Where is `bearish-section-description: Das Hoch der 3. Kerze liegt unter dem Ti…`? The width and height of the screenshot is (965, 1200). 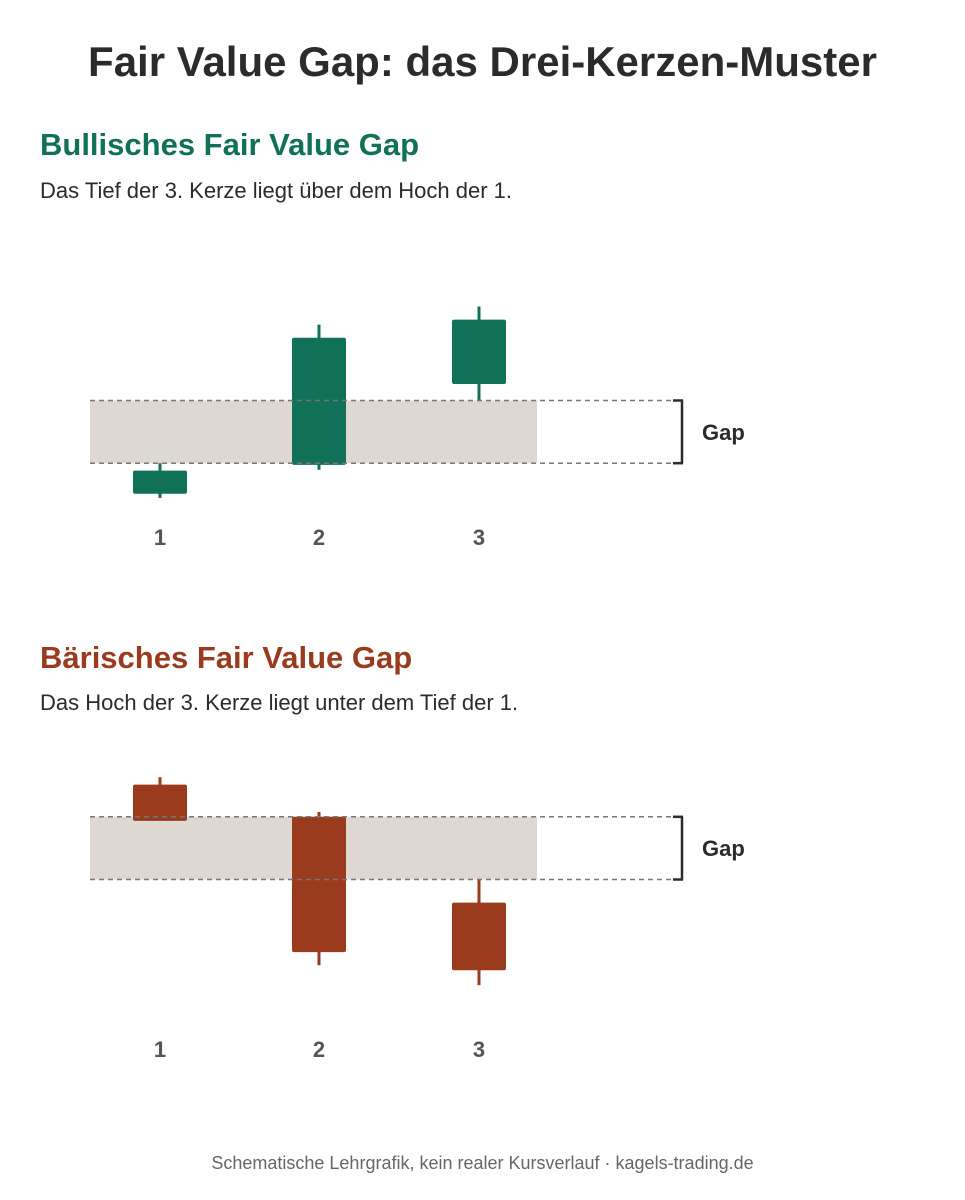
bearish-section-description: Das Hoch der 3. Kerze liegt unter dem Ti… is located at coordinates (279, 702).